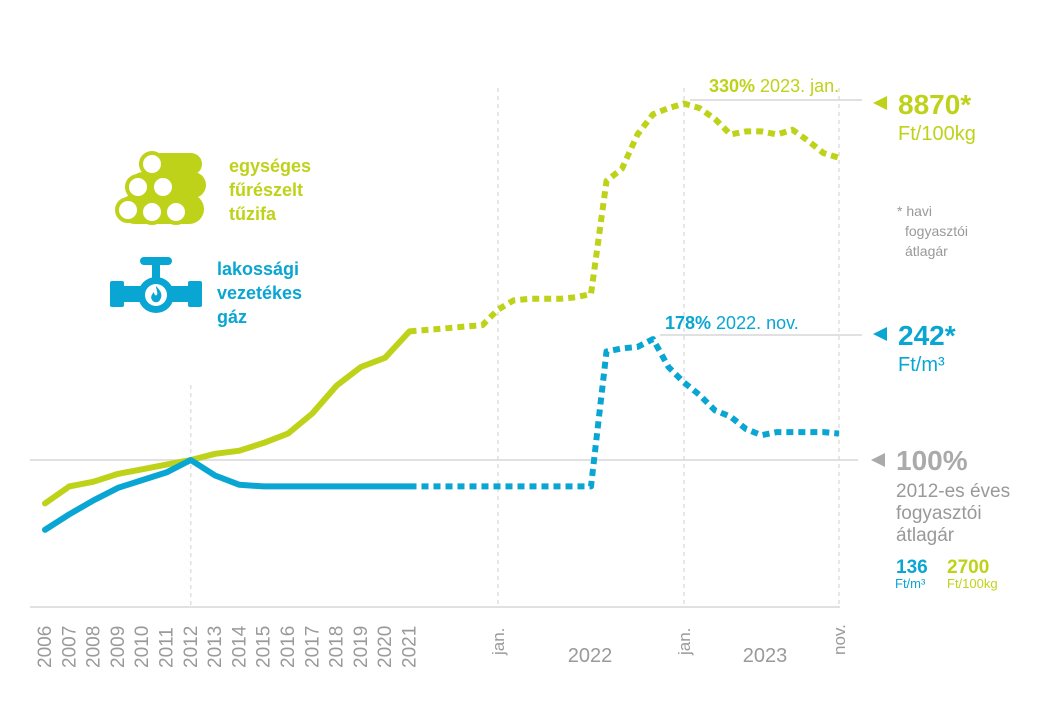  Describe the element at coordinates (361, 647) in the screenshot. I see `x-tick-2019: 2019` at that location.